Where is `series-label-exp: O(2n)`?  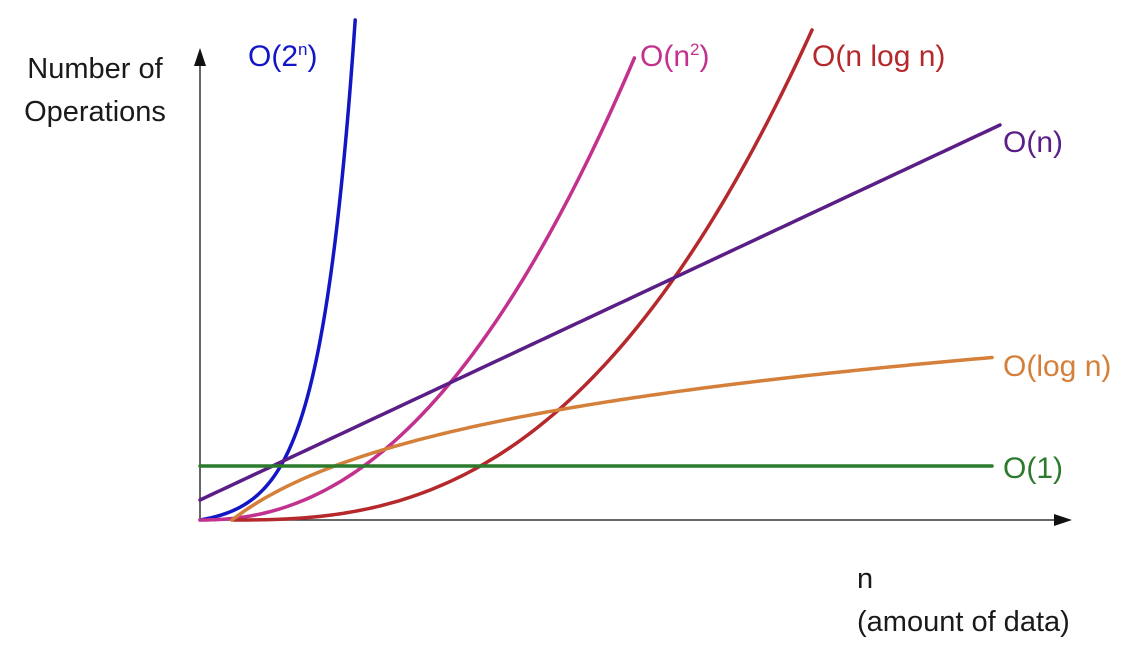
series-label-exp: O(2n) is located at coordinates (282, 56).